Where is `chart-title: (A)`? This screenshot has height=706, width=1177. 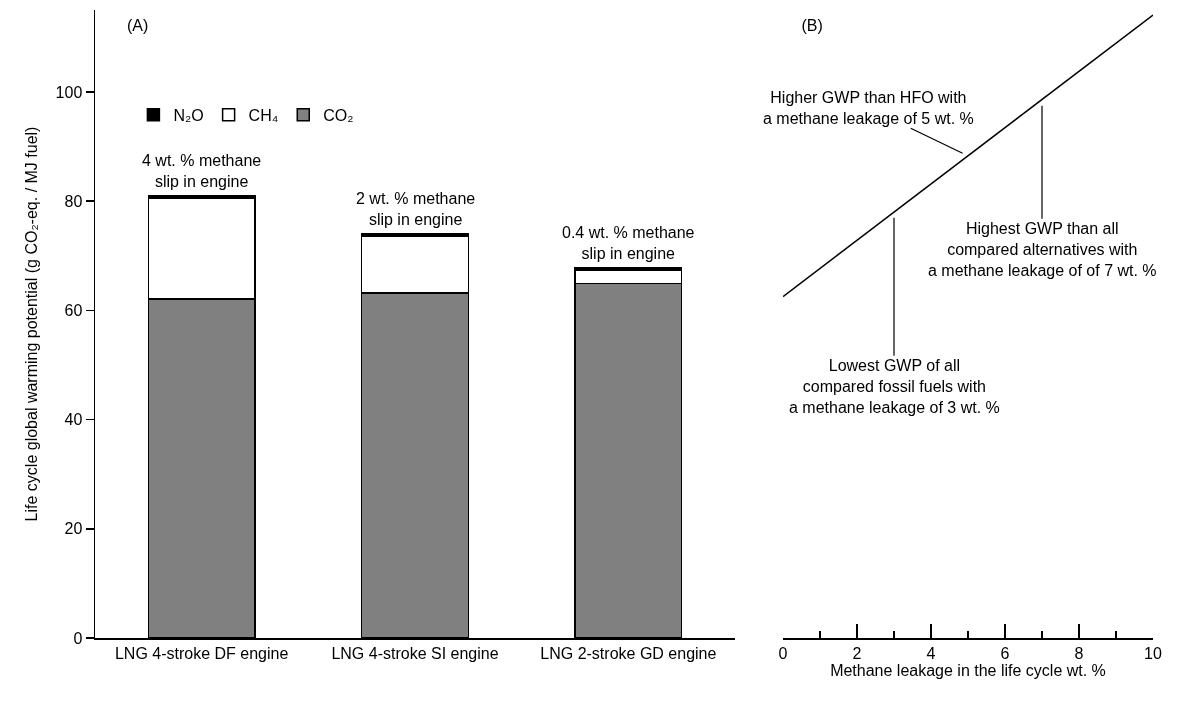 chart-title: (A) is located at coordinates (138, 25).